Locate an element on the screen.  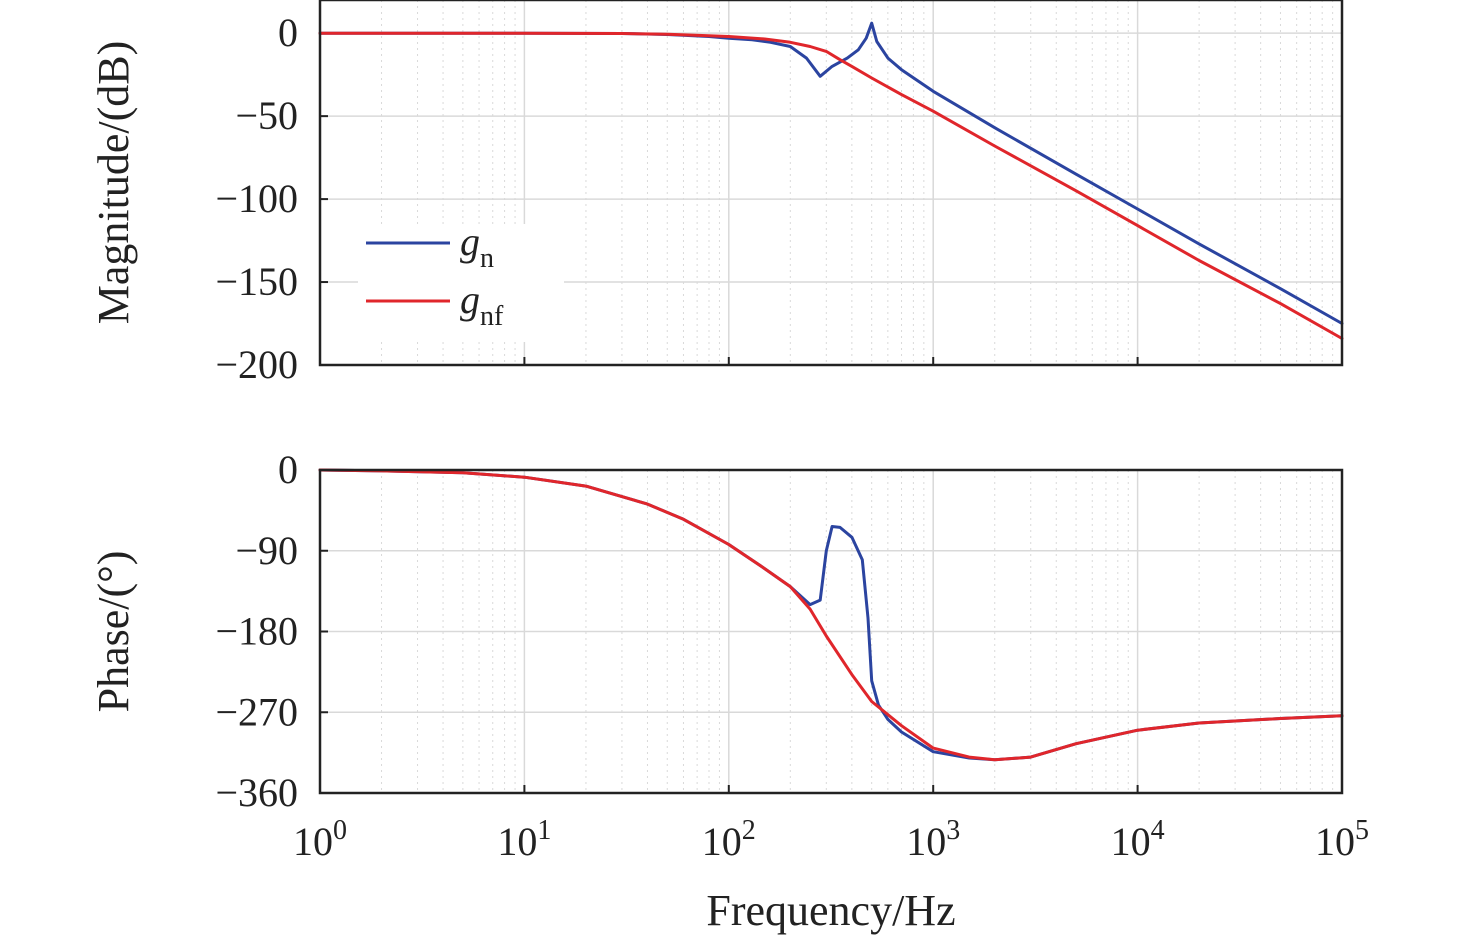
x-tick-label: 10⁰ is located at coordinates (320, 839).